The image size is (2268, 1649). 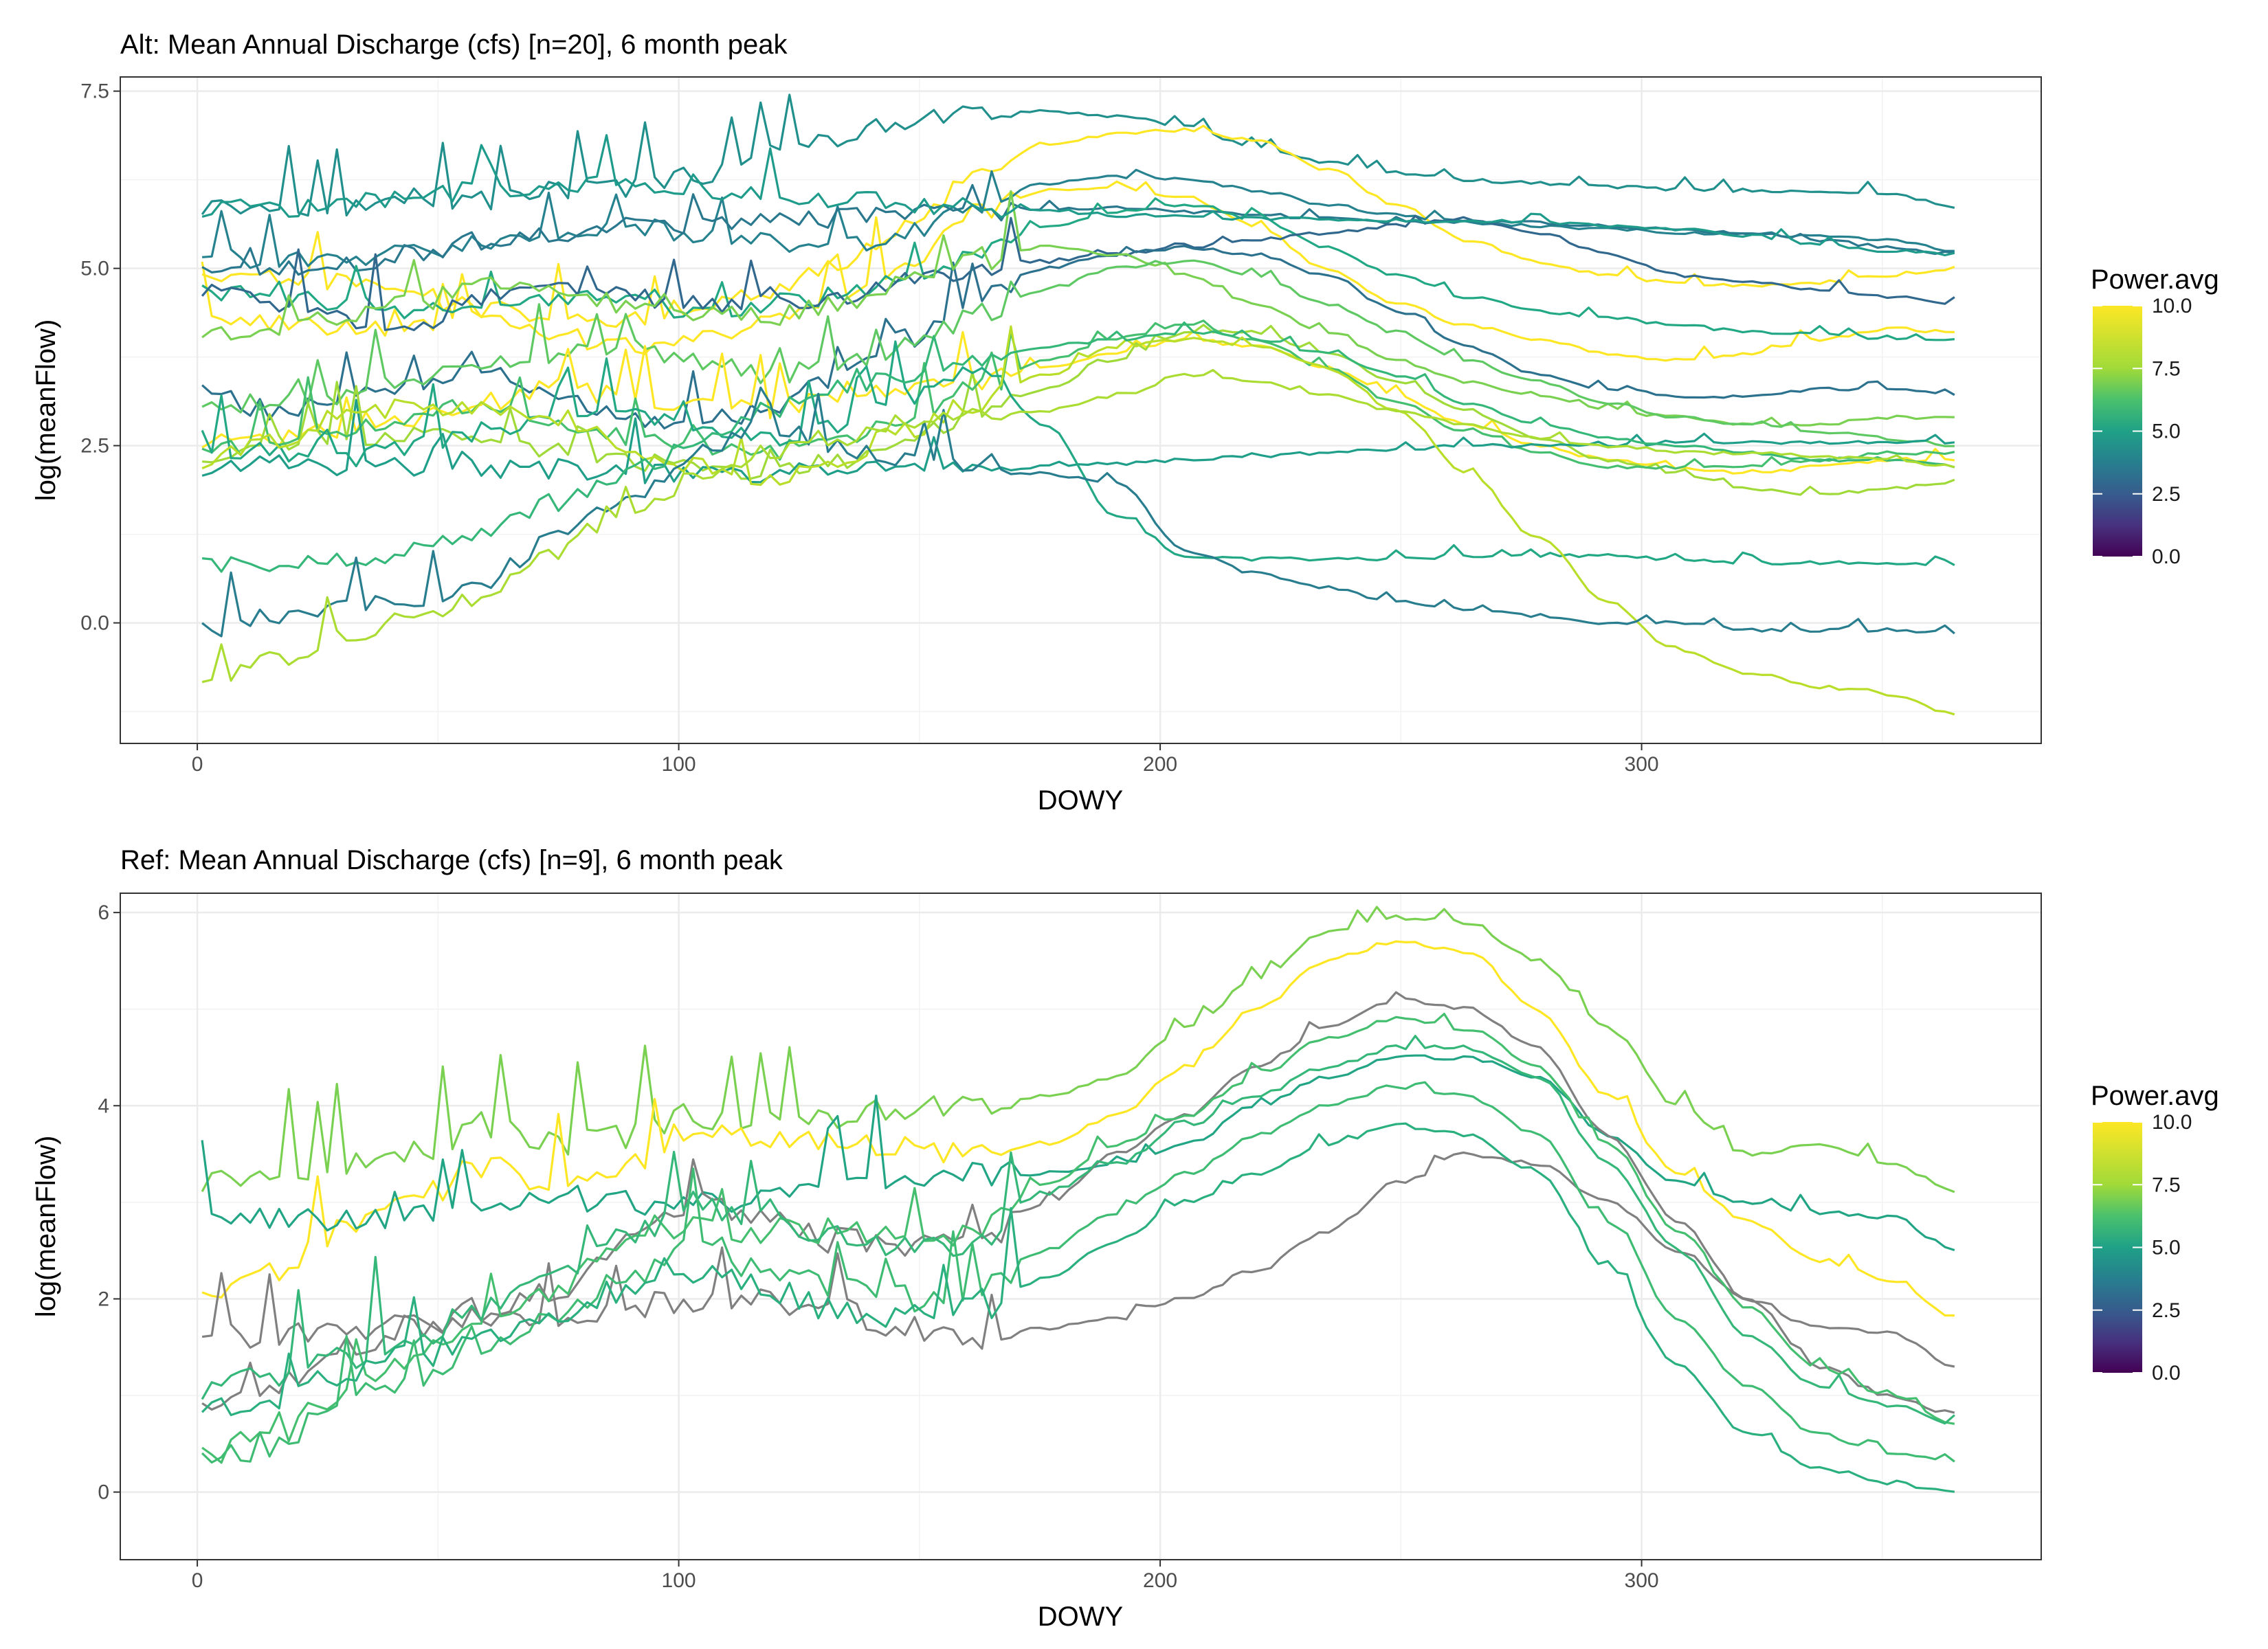 What do you see at coordinates (103, 1299) in the screenshot?
I see `y-tick-label: 2` at bounding box center [103, 1299].